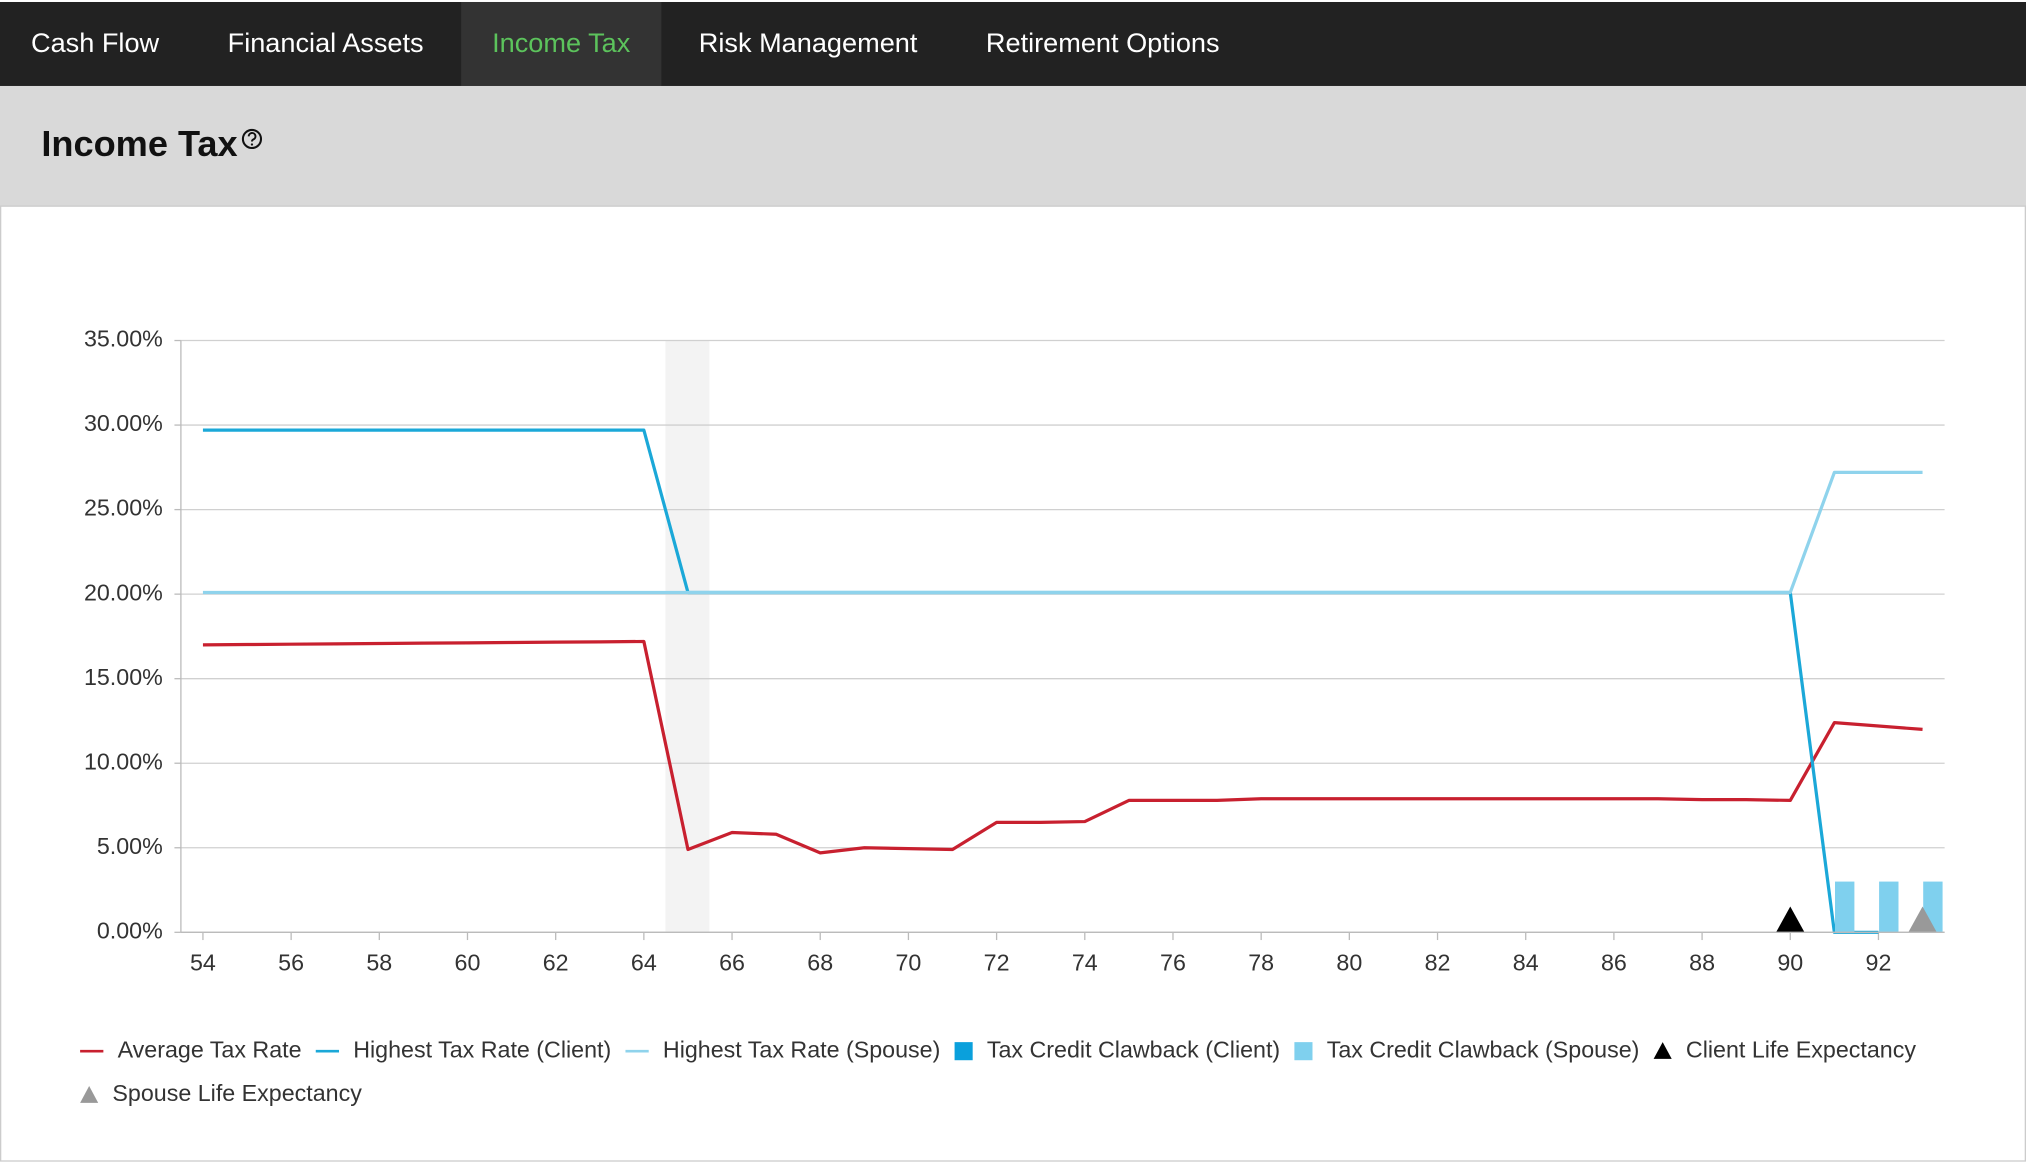  What do you see at coordinates (123, 508) in the screenshot?
I see `y-tick-label: 25.00%` at bounding box center [123, 508].